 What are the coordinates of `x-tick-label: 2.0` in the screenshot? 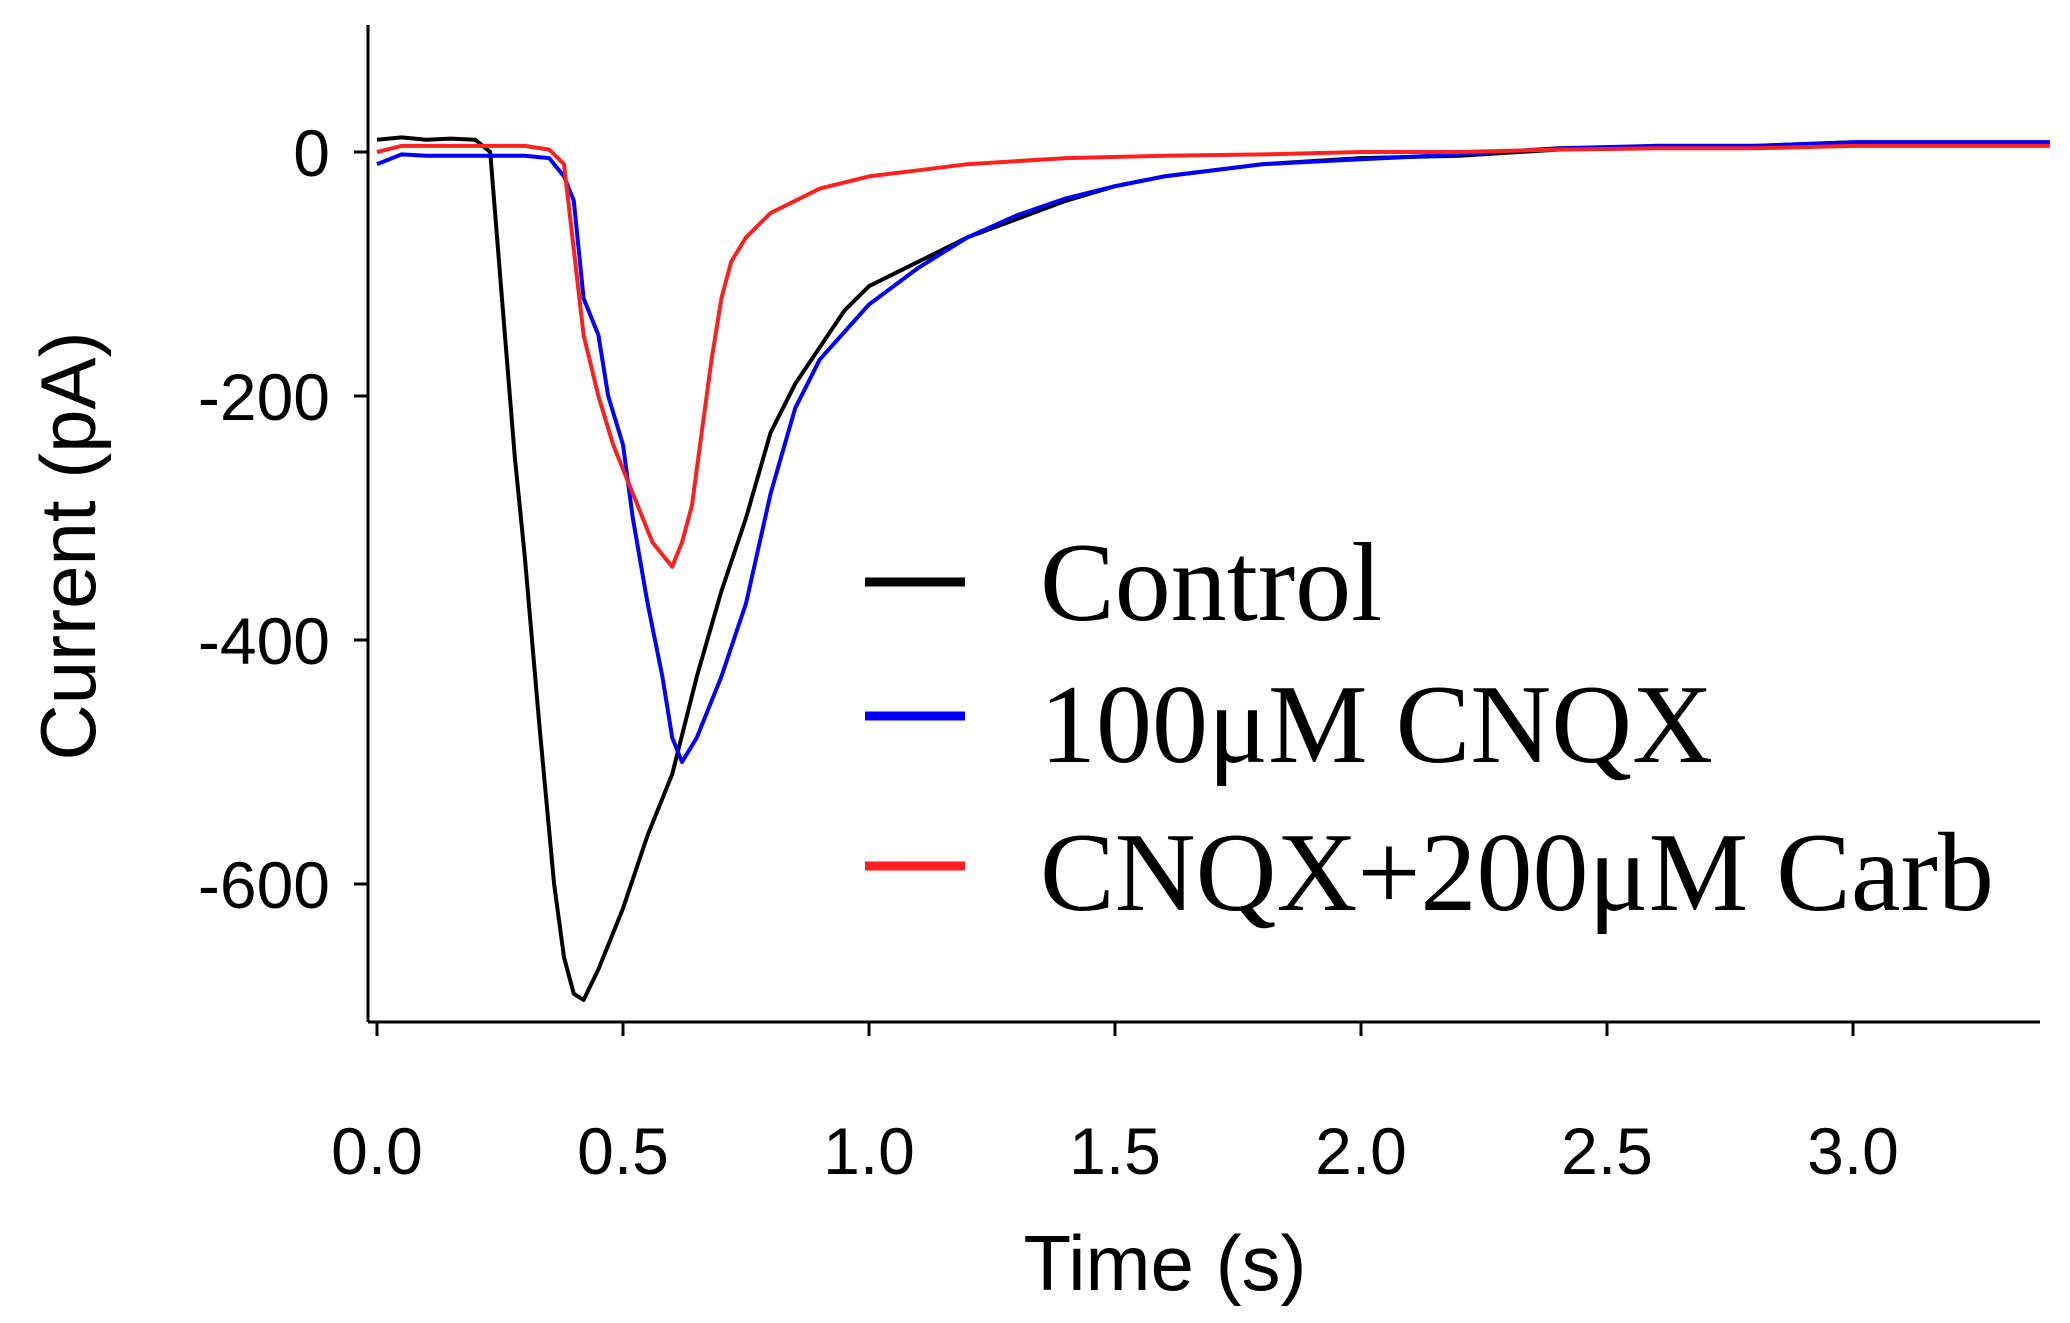 It's located at (1361, 1151).